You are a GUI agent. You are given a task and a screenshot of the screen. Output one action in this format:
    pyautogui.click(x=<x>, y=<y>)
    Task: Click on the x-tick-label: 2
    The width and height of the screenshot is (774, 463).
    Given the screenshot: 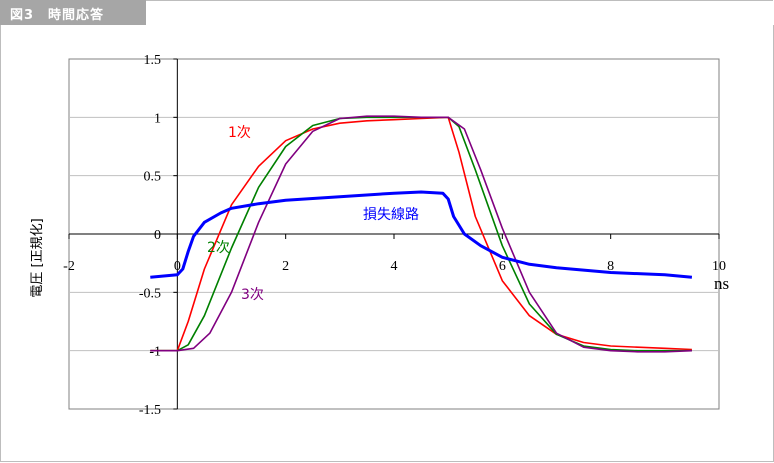 What is the action you would take?
    pyautogui.click(x=285, y=266)
    